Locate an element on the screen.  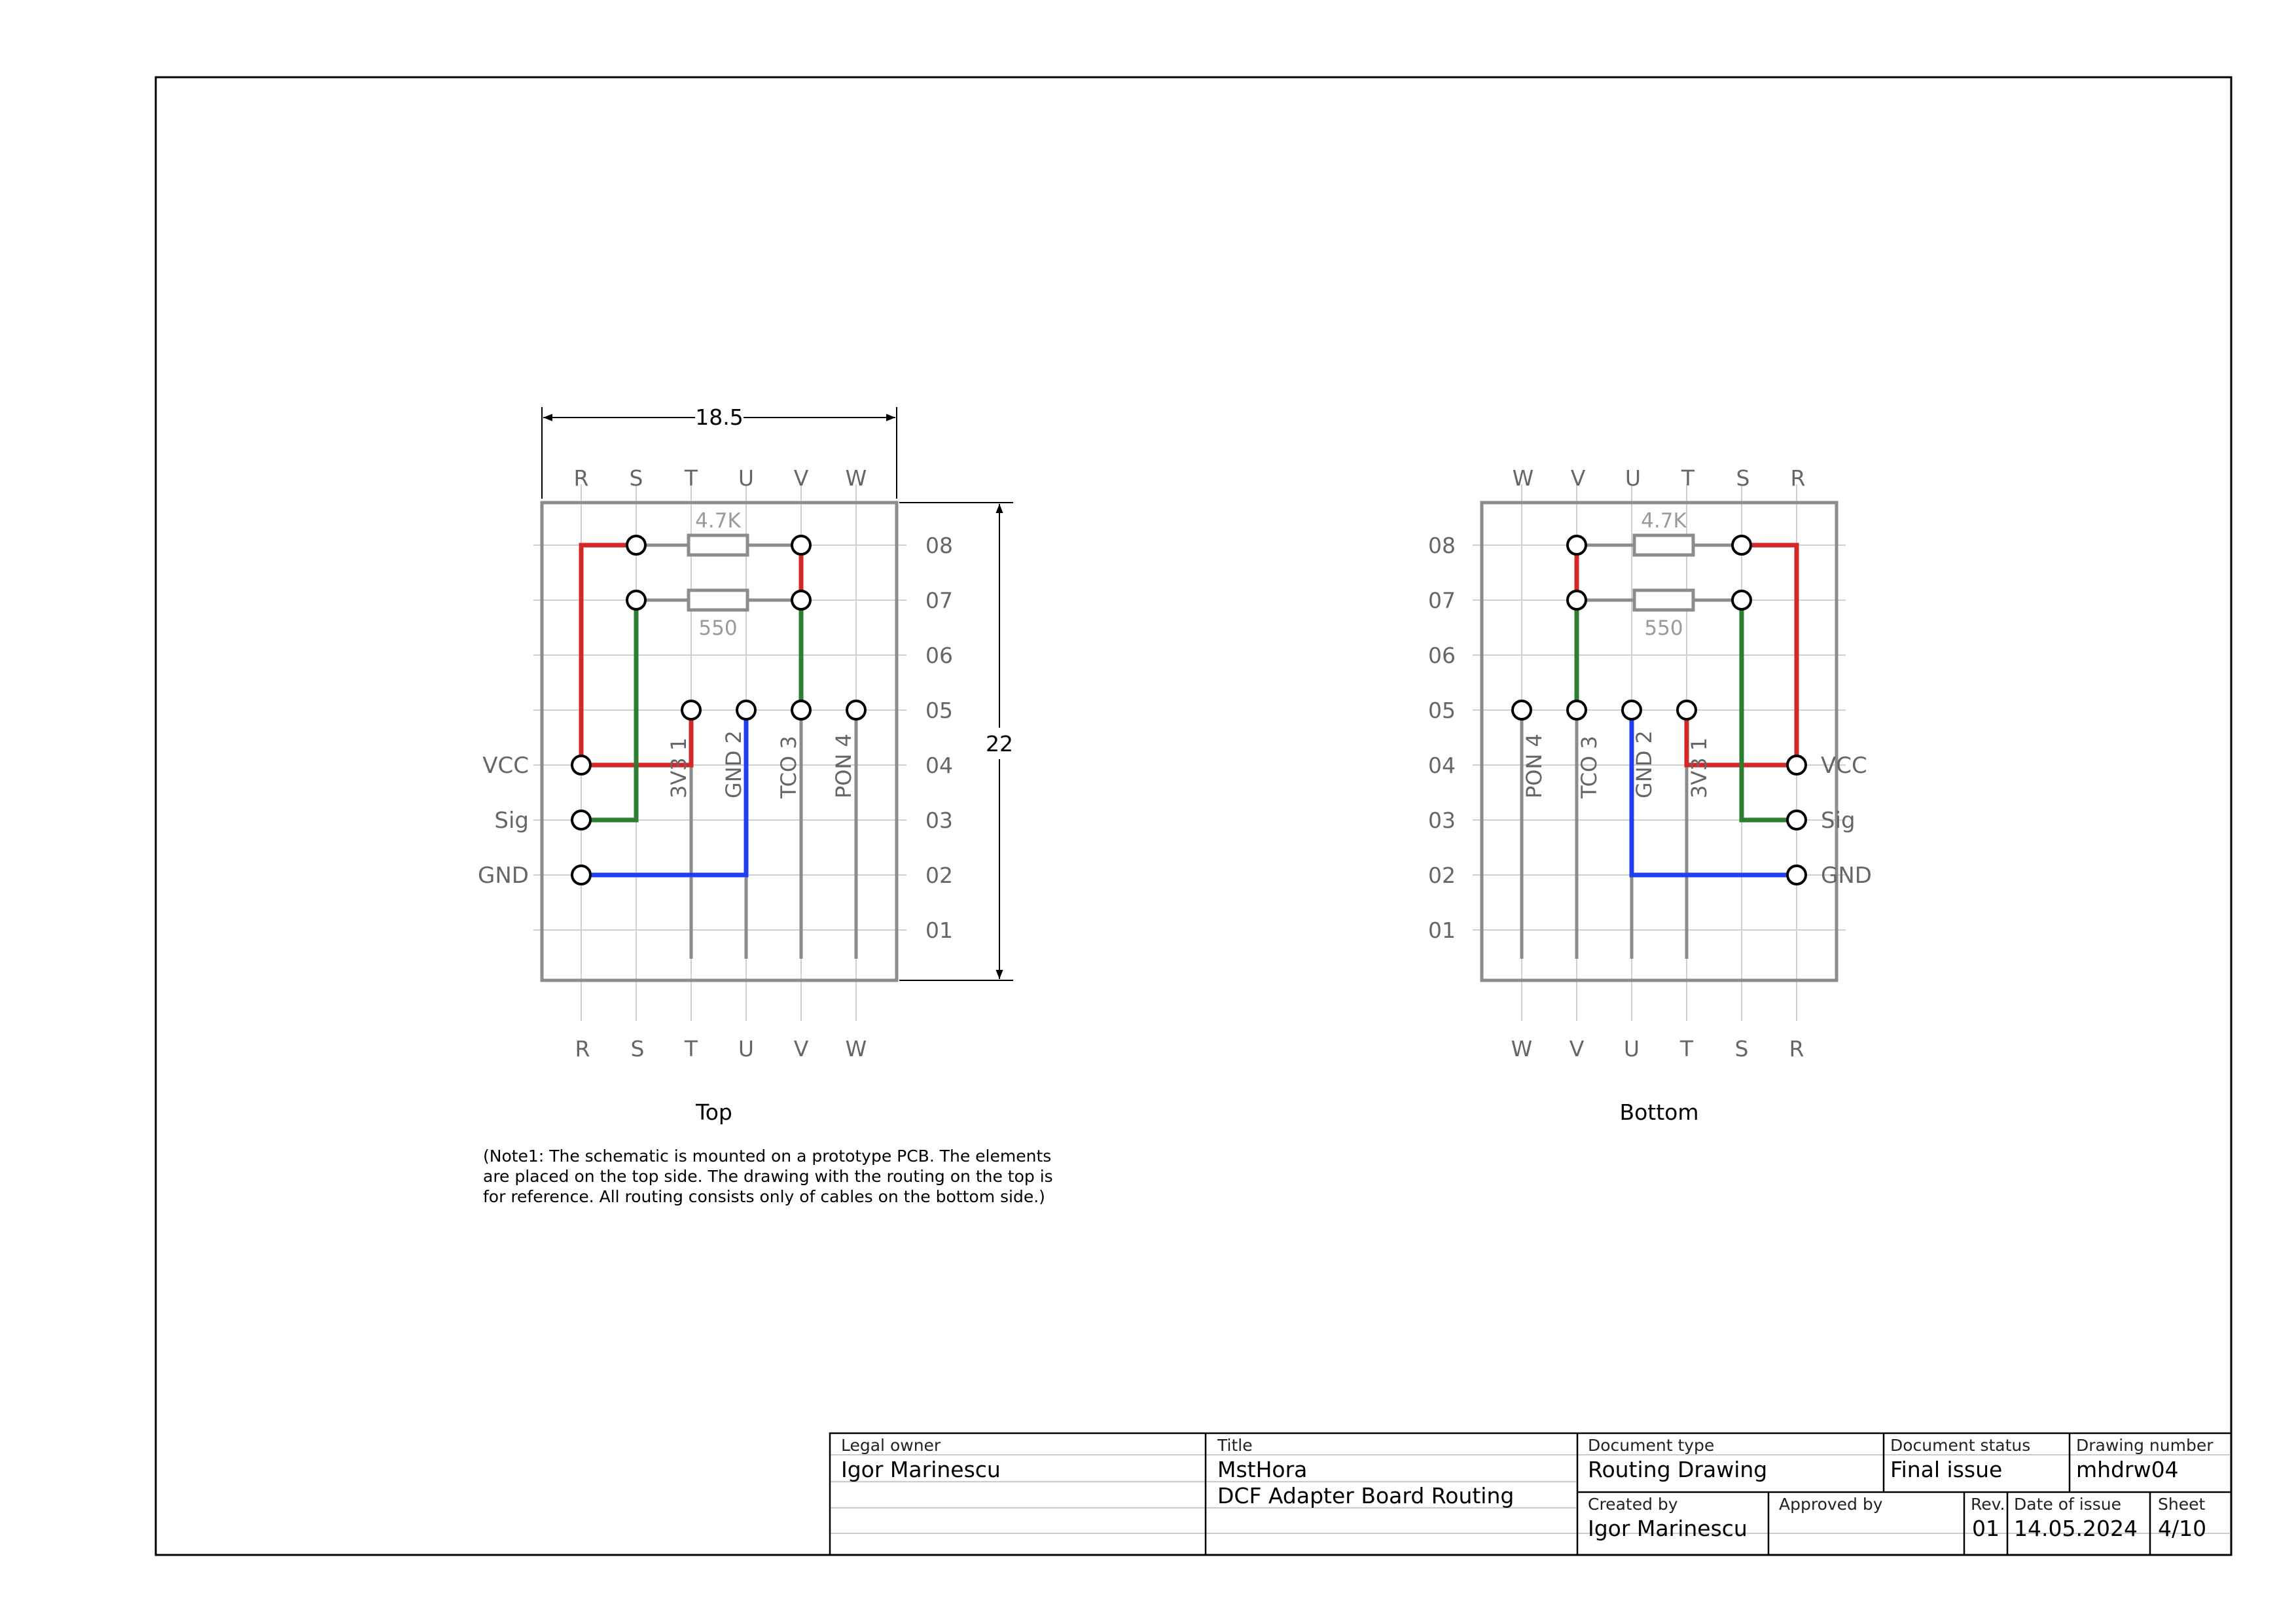
top-col-label: W is located at coordinates (856, 478).